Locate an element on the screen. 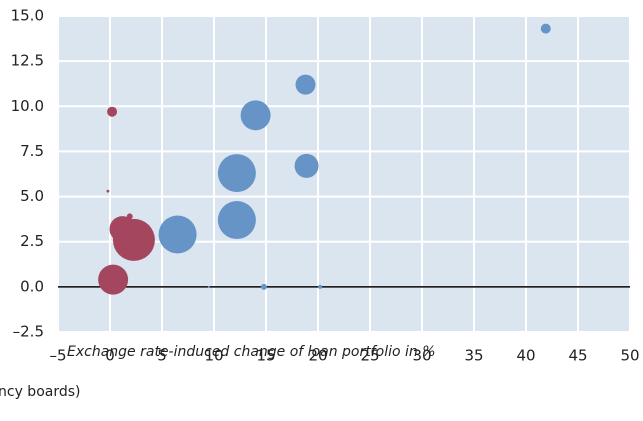  y-tick-label: 15.0 is located at coordinates (27, 16).